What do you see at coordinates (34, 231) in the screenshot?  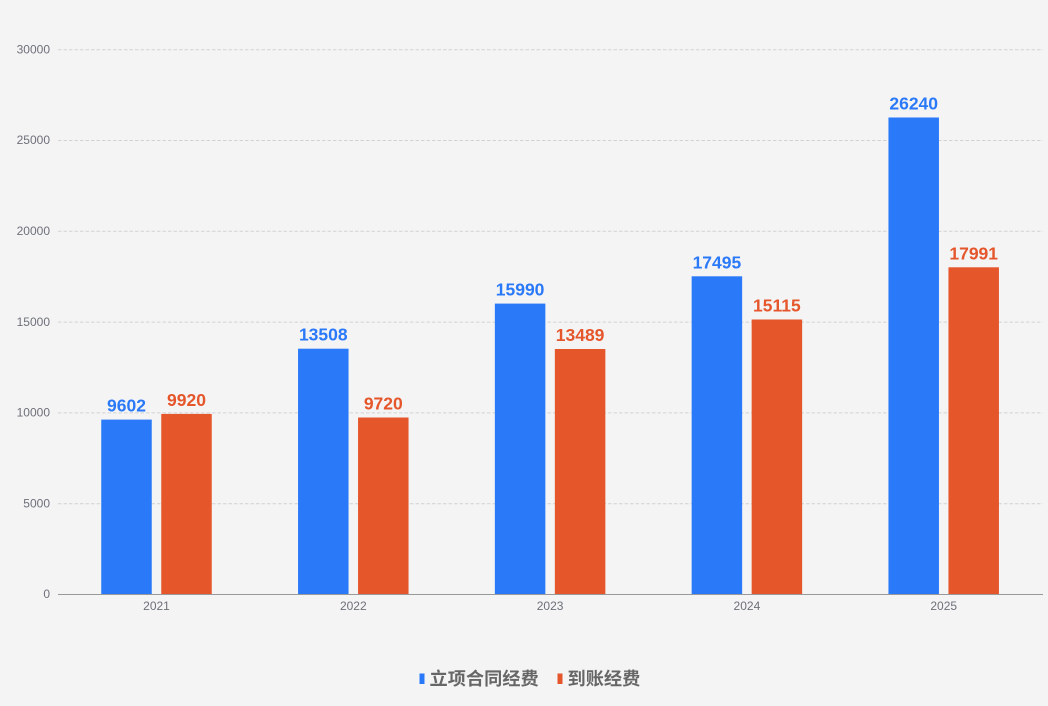 I see `svg-text: 20000` at bounding box center [34, 231].